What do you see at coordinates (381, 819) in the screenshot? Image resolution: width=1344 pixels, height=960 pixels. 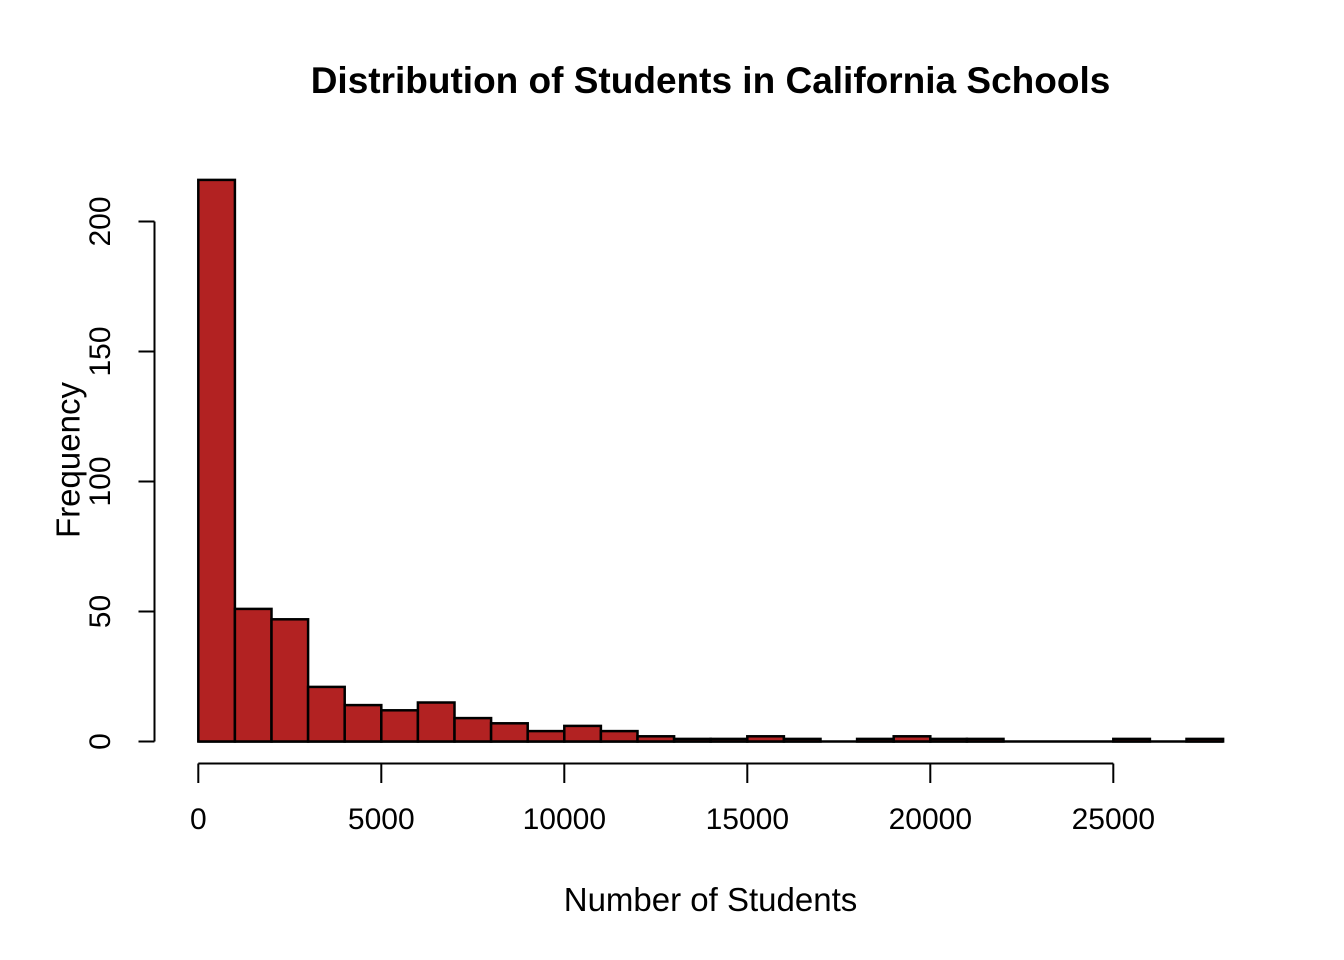 I see `x-tick-label: 5000` at bounding box center [381, 819].